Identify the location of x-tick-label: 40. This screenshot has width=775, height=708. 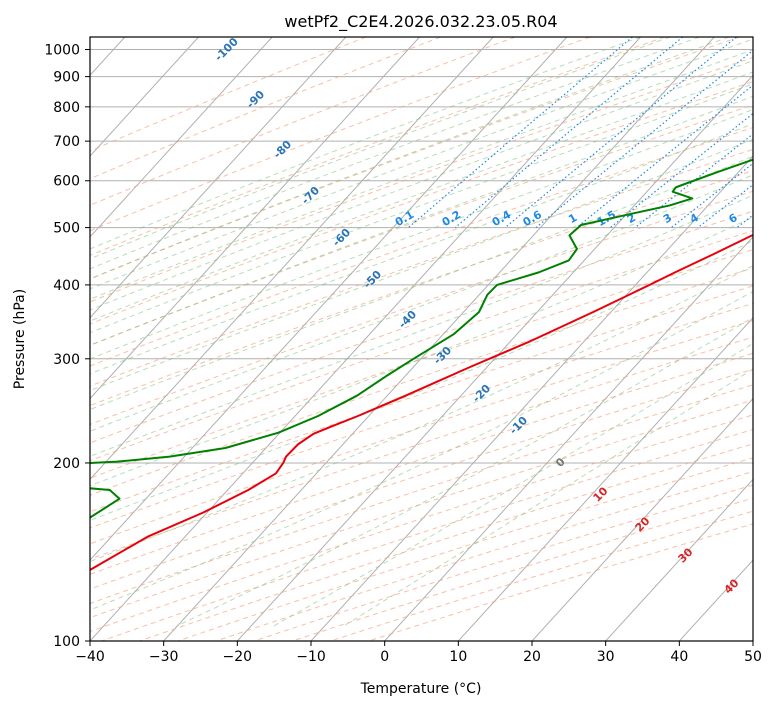
(679, 657).